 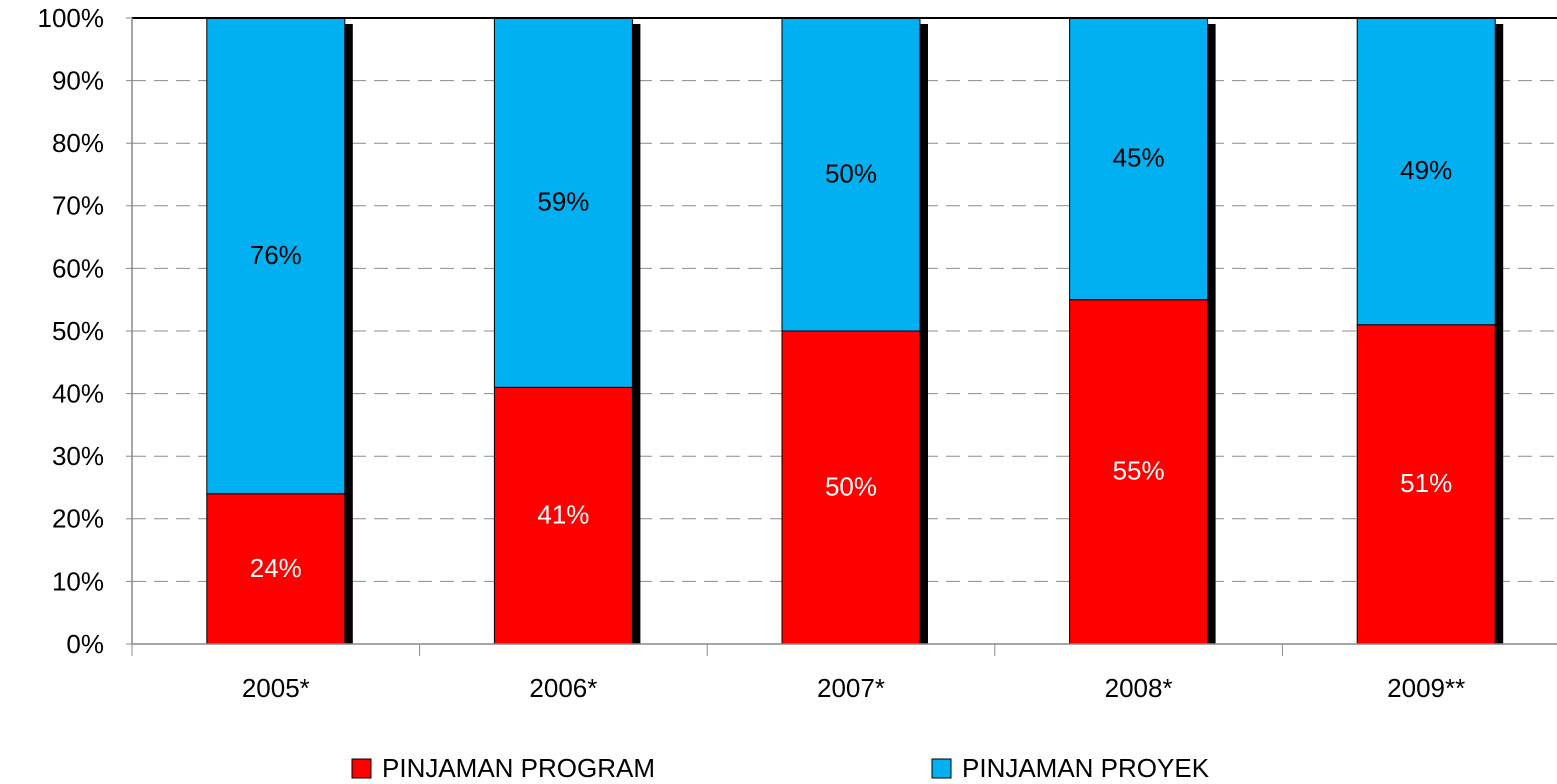 I want to click on data-label: 41%, so click(x=563, y=515).